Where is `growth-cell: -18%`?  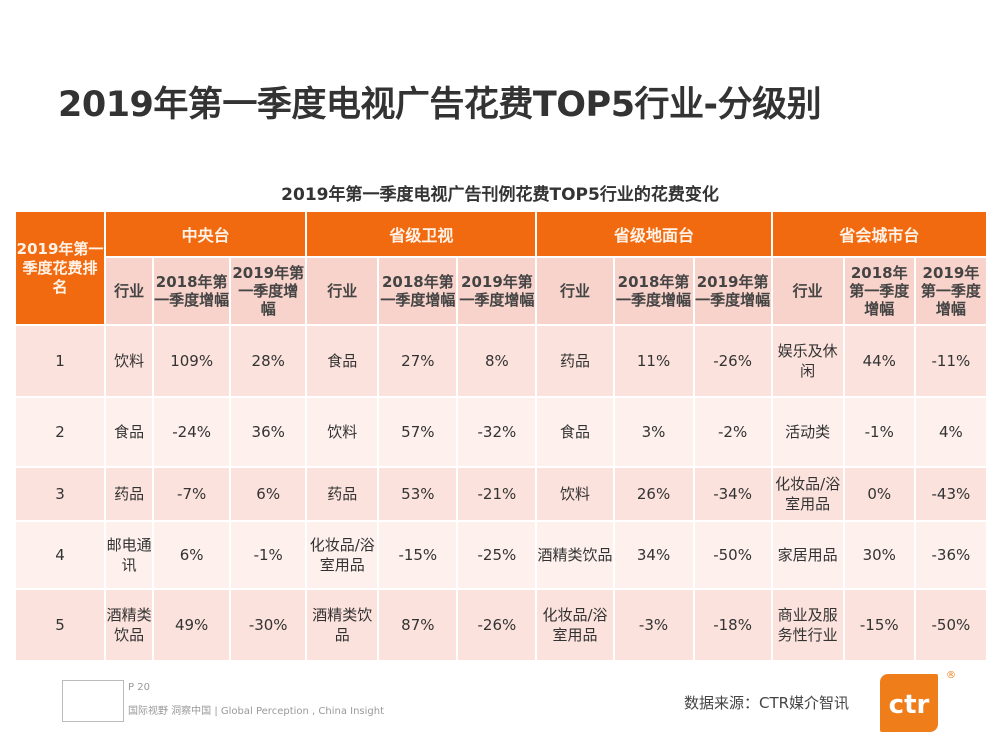 growth-cell: -18% is located at coordinates (732, 625).